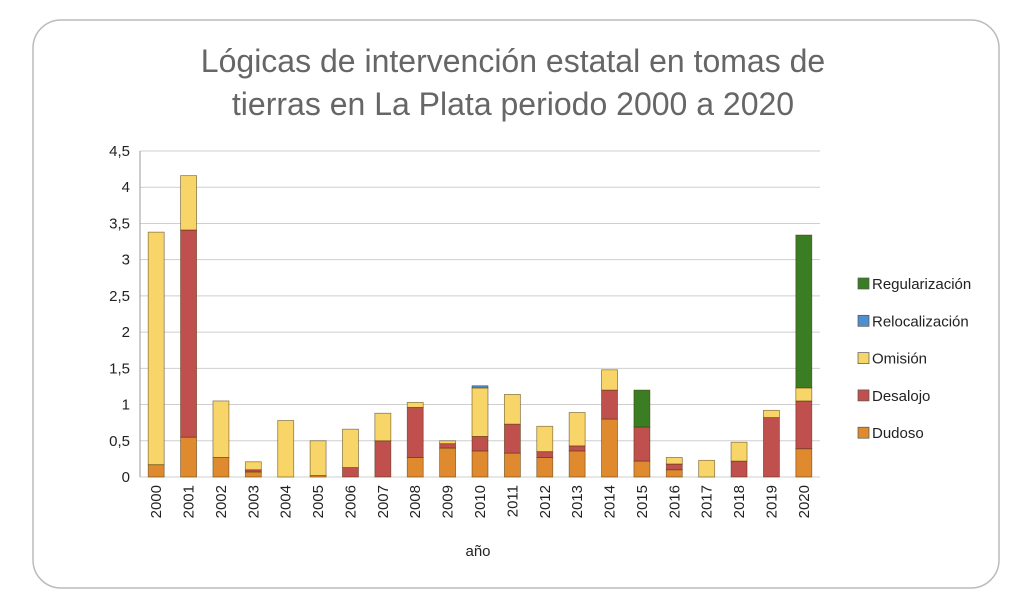 This screenshot has height=599, width=1016. Describe the element at coordinates (899, 359) in the screenshot. I see `legend-label: Omisión` at that location.